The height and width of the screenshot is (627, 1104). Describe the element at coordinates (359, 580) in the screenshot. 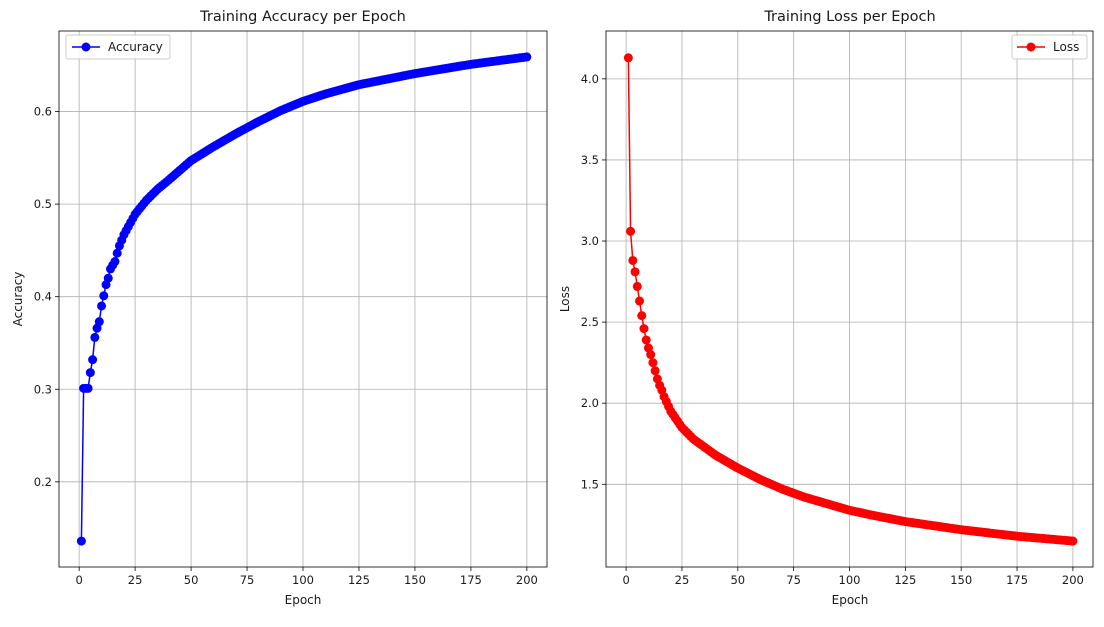

I see `accuracy-x-tick-label: 125` at that location.